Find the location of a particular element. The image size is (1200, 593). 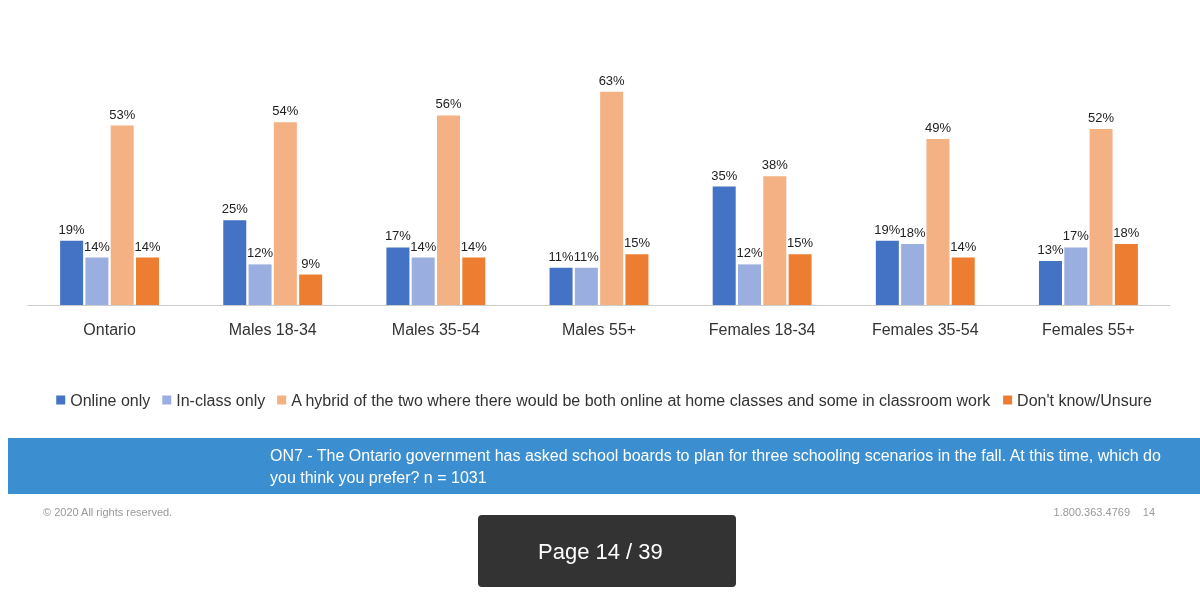

text: © 2020 All rights reserved. is located at coordinates (108, 511).